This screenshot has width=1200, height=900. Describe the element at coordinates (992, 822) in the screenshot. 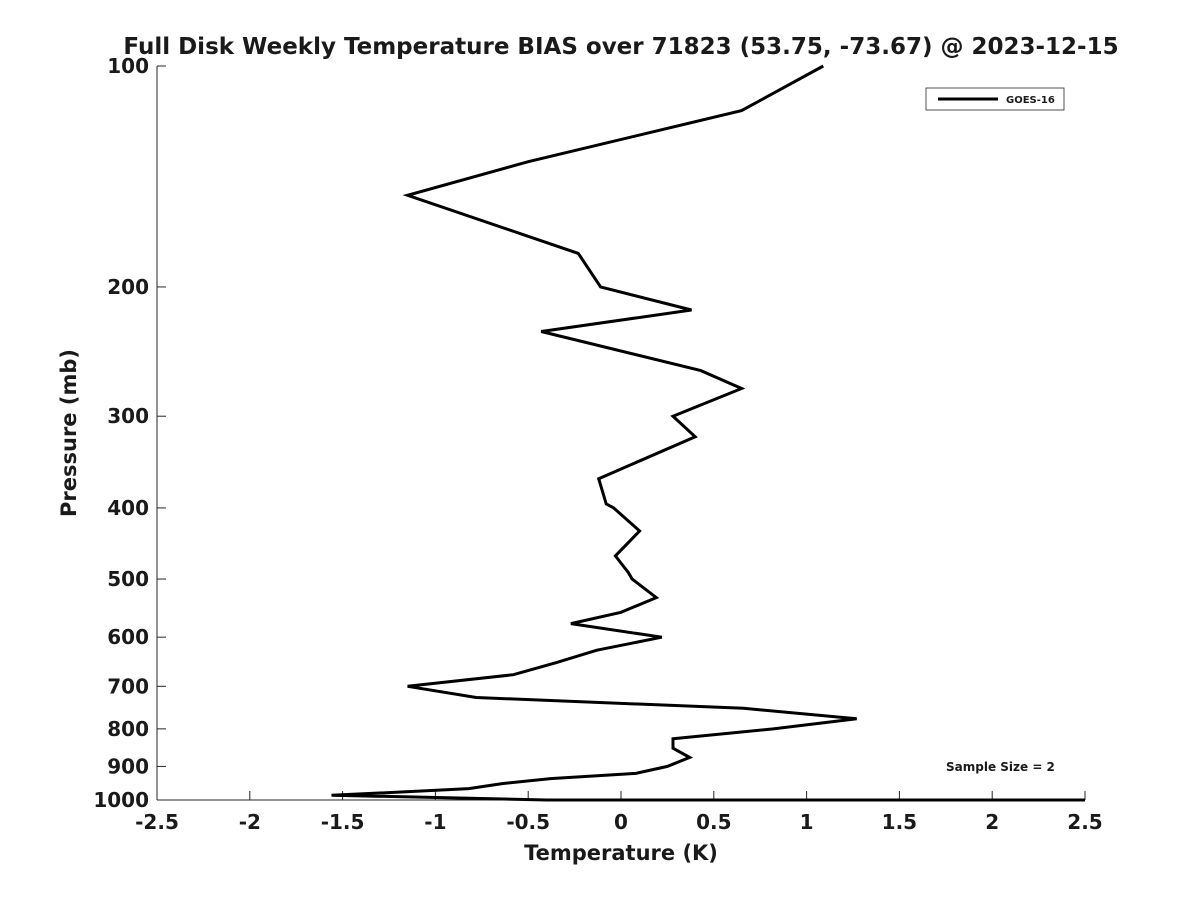

I see `x-tick-label: 2` at that location.